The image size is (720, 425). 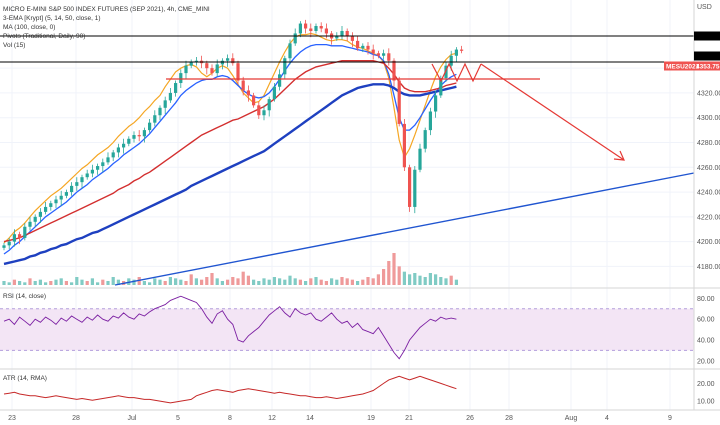 I want to click on time-tick-label: 28, so click(x=76, y=418).